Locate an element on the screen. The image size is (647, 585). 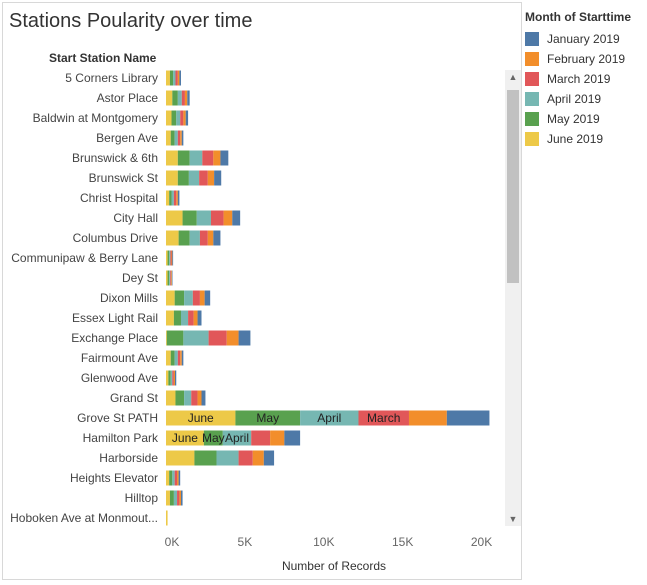
vertical-scrollbar: ▲ ▼ is located at coordinates (513, 298).